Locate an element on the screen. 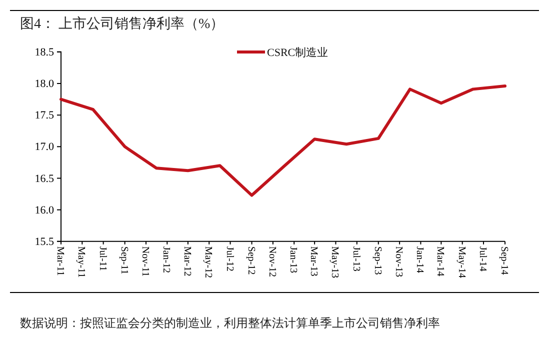 The width and height of the screenshot is (550, 341). x-tick-label: Mar-14 is located at coordinates (440, 261).